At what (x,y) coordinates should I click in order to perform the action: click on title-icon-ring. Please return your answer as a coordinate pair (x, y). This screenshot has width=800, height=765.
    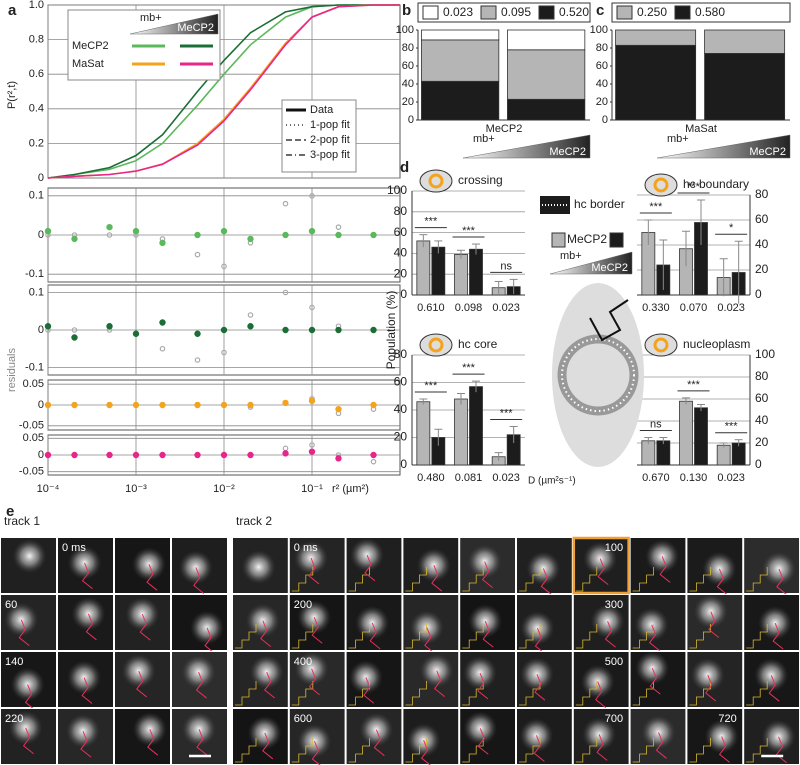
    Looking at the image, I should click on (436, 345).